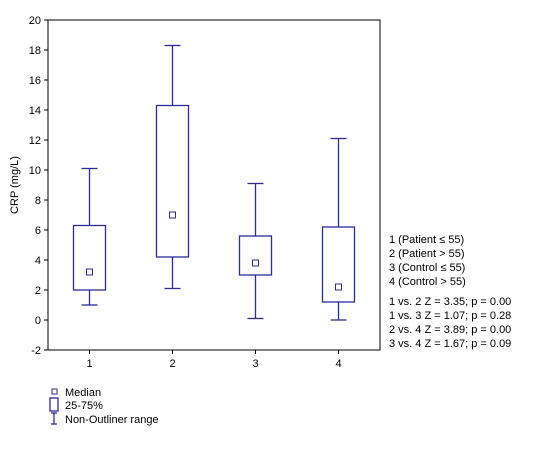 The width and height of the screenshot is (558, 452). Describe the element at coordinates (450, 316) in the screenshot. I see `comparison-stat: 1 vs. 3 Z = 1.07; p = 0.28` at that location.